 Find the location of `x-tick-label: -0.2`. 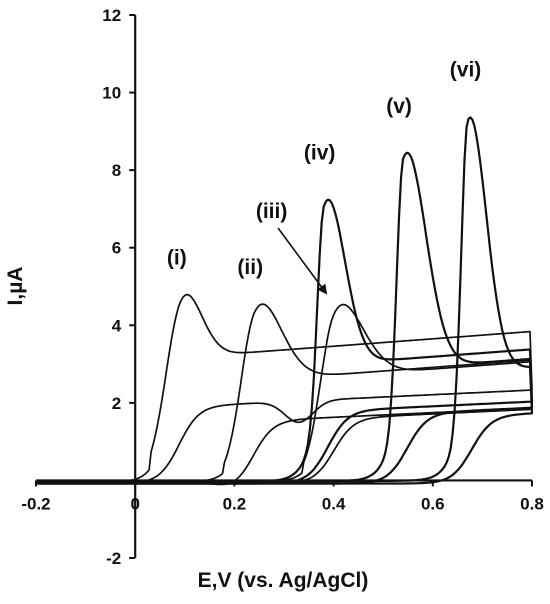

x-tick-label: -0.2 is located at coordinates (35, 503).